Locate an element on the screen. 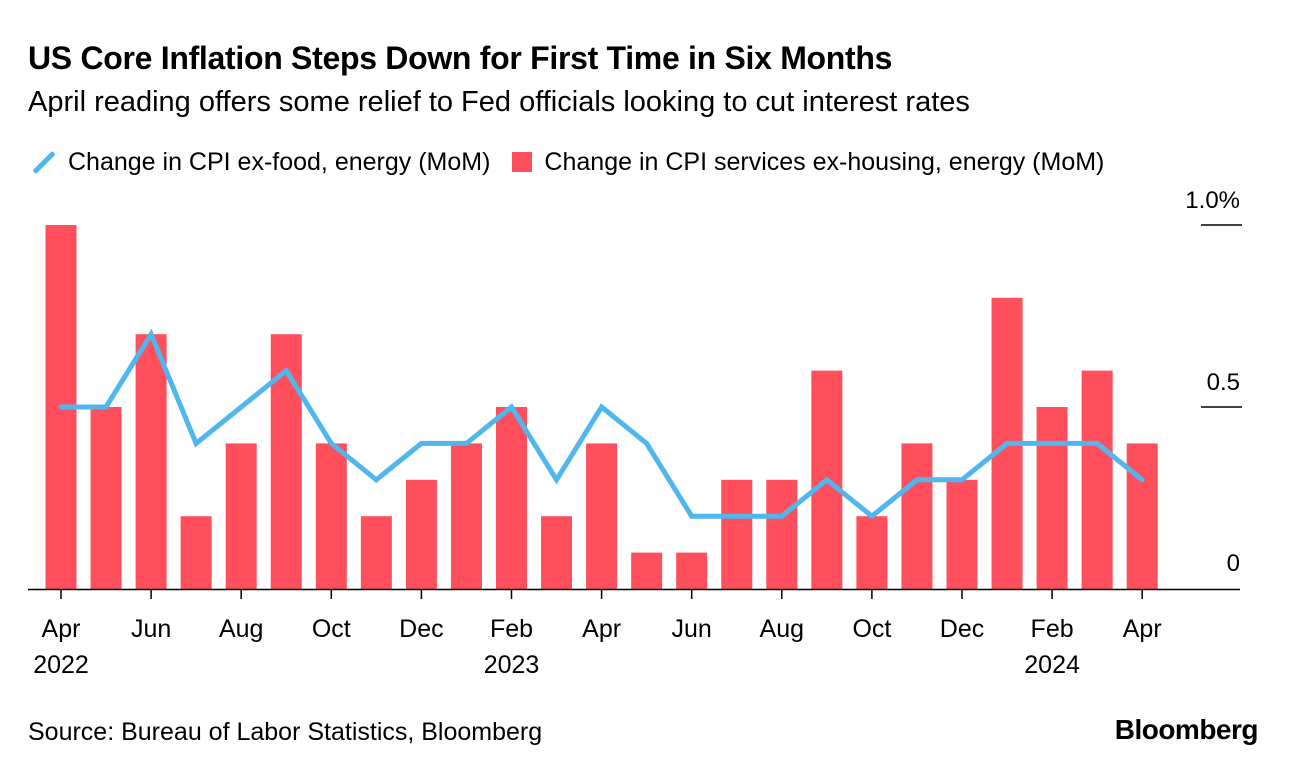 The image size is (1296, 774). x-year-label: 2023 is located at coordinates (512, 665).